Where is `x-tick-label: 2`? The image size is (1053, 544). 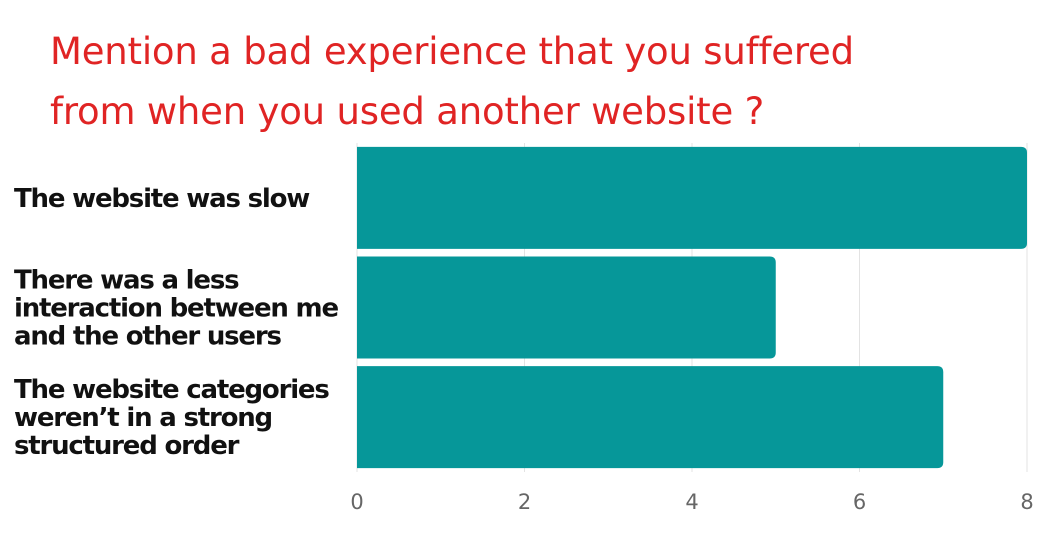
x-tick-label: 2 is located at coordinates (524, 502).